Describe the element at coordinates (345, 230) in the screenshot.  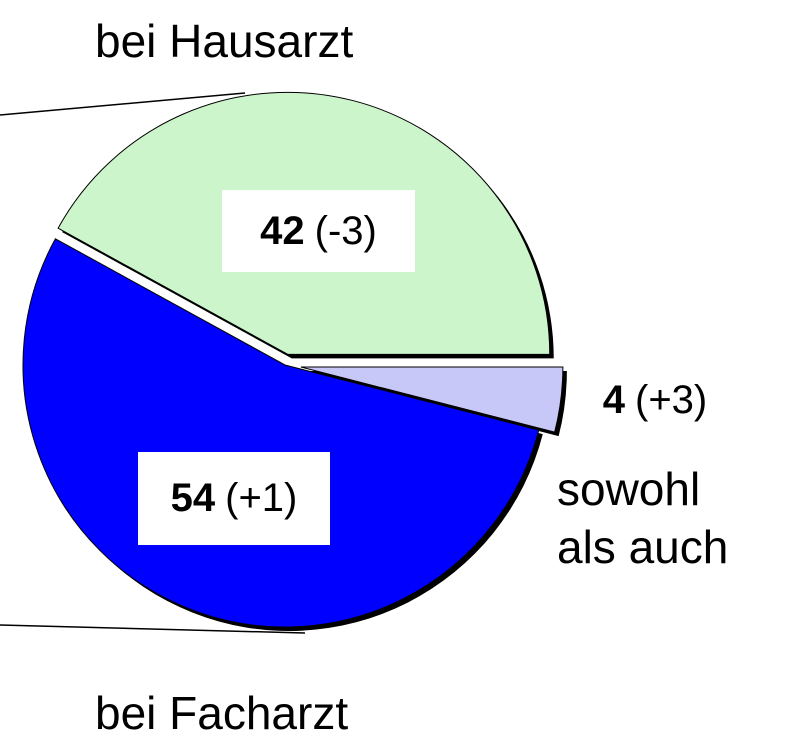
I see `change-label: (-3)` at that location.